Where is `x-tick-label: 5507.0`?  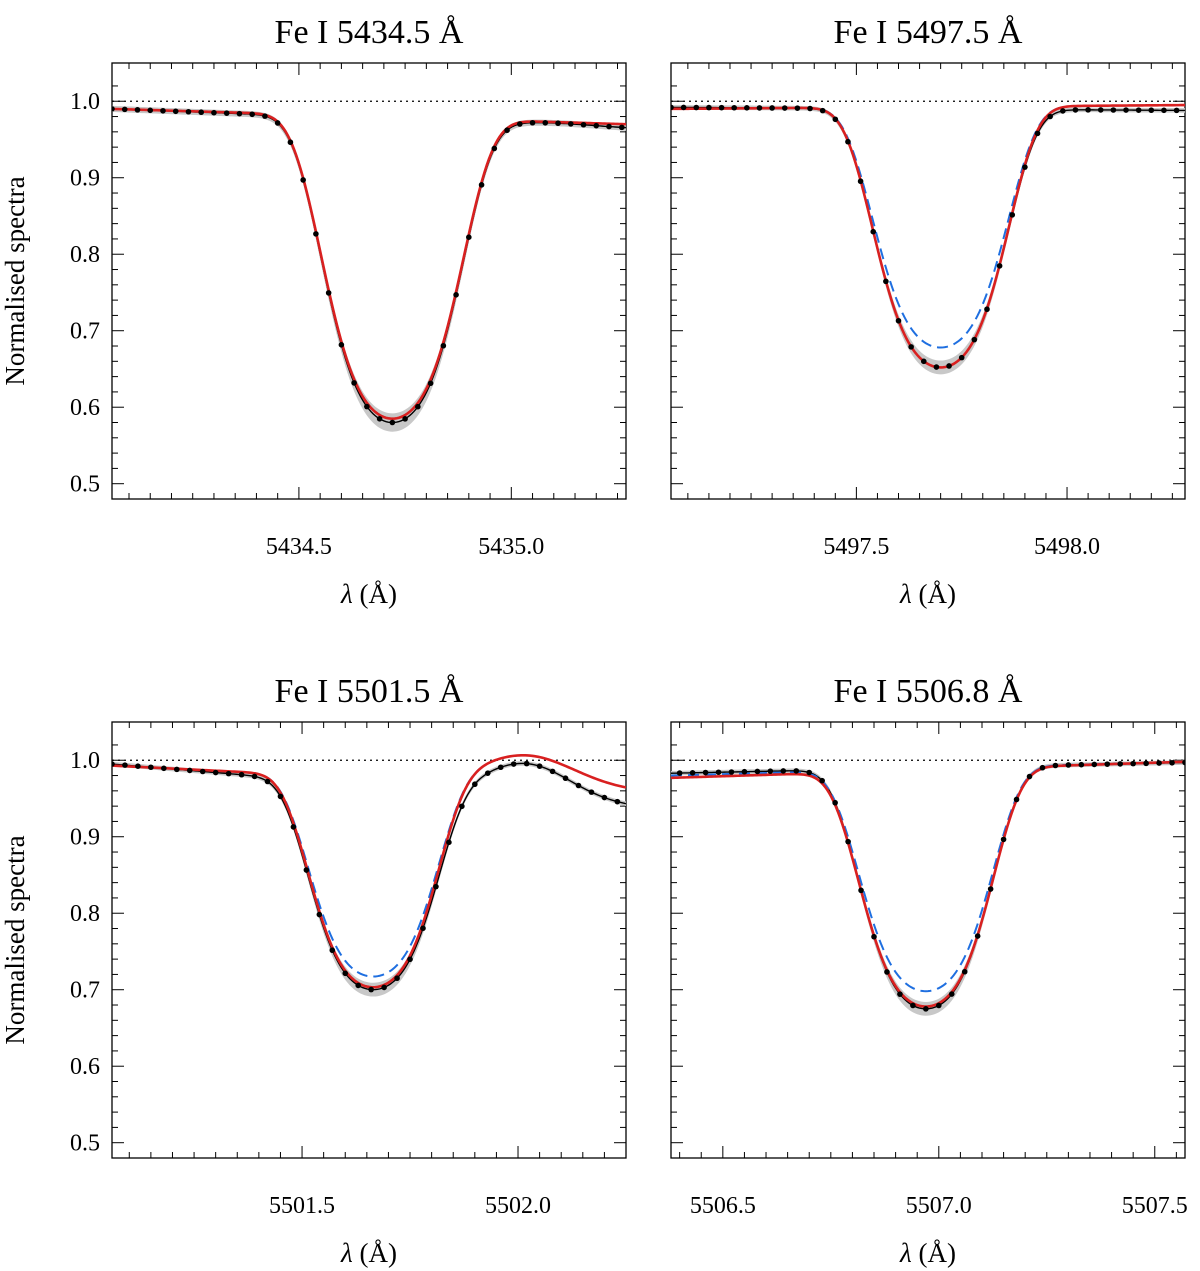 x-tick-label: 5507.0 is located at coordinates (939, 1206).